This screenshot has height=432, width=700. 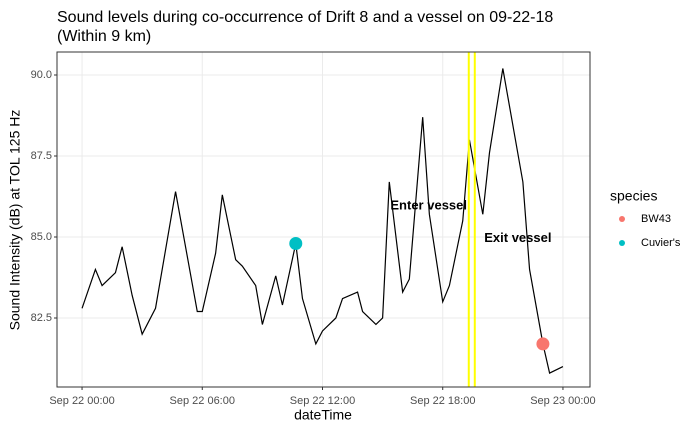 I want to click on y-axis-label: Sound Intensity (dB) at TOL 125 Hz, so click(x=15, y=220).